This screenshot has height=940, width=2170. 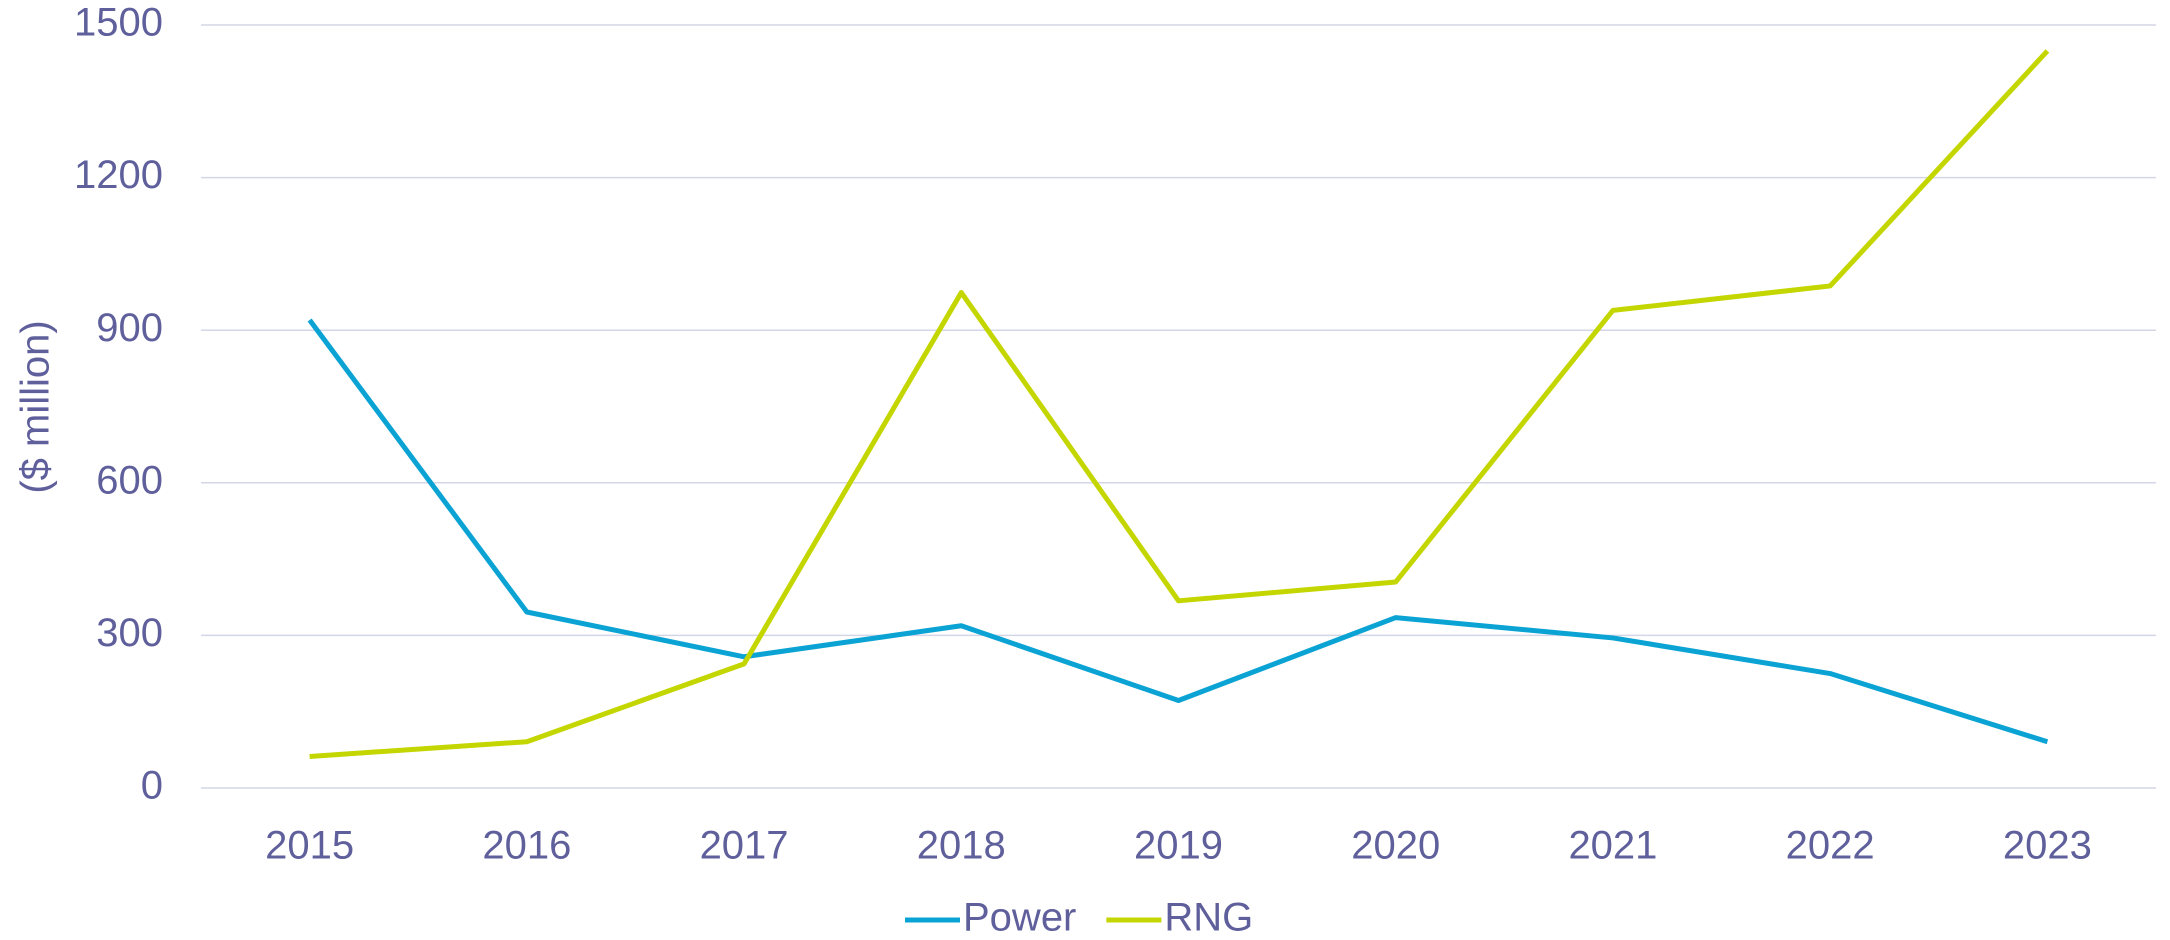 What do you see at coordinates (118, 23) in the screenshot?
I see `y-tick-label: 1500` at bounding box center [118, 23].